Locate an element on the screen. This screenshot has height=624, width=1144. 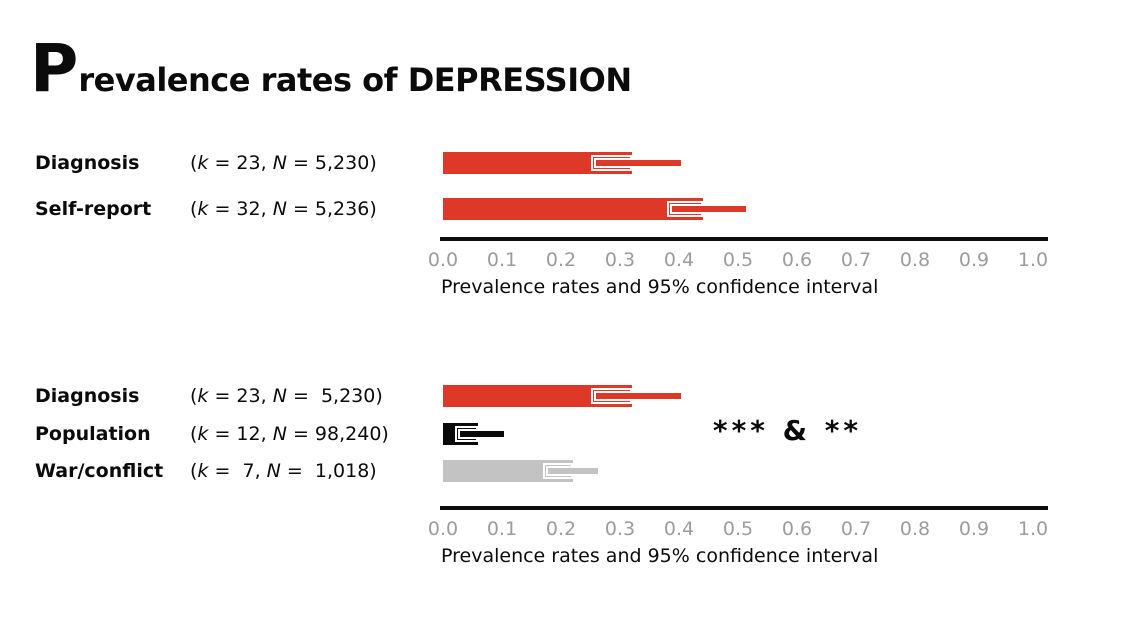
row-label-war-conflict: War/conflict is located at coordinates (99, 471).